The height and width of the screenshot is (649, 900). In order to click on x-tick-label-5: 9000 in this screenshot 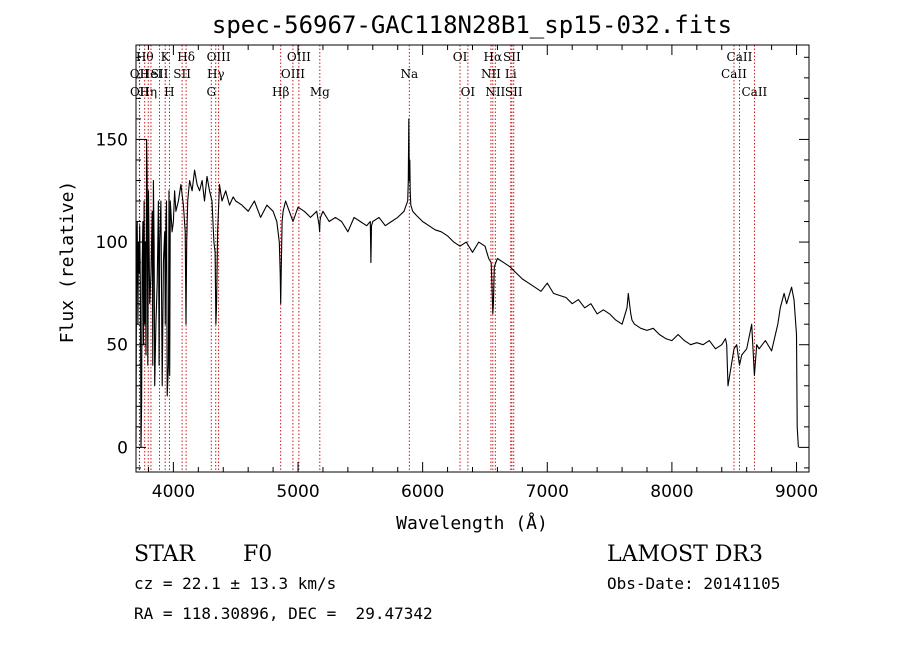, I will do `click(796, 492)`.